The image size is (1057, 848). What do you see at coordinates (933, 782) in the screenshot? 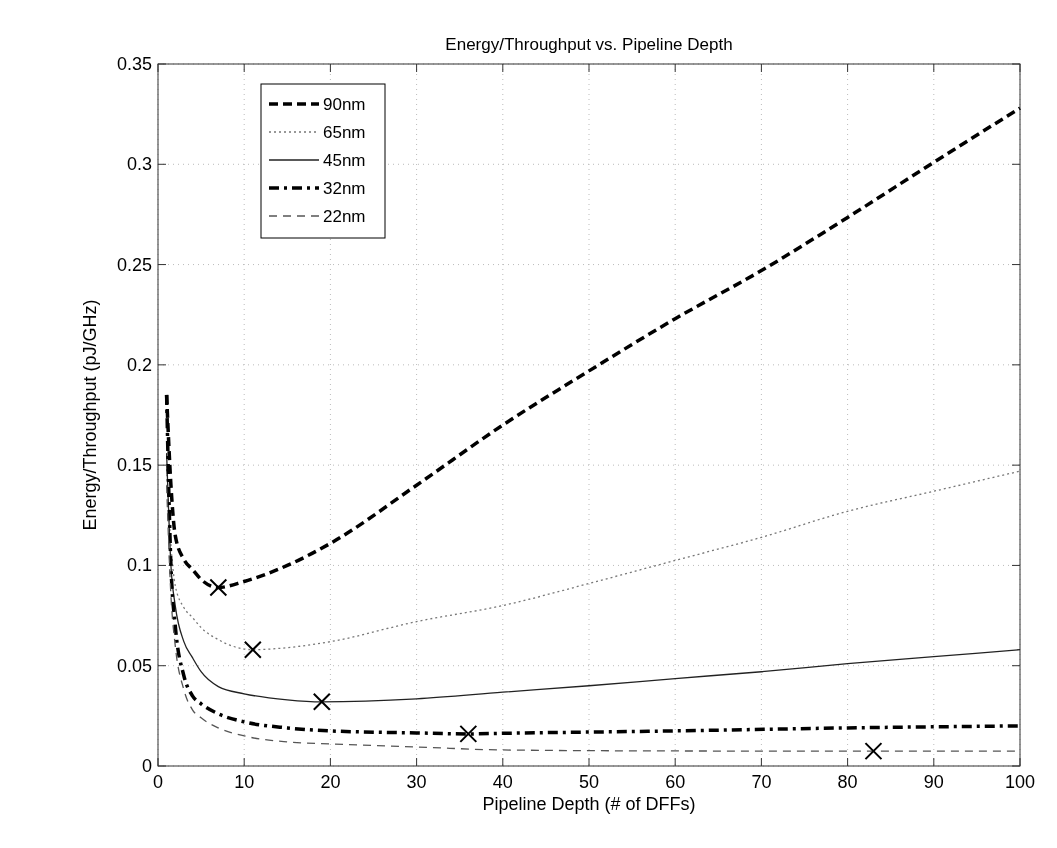
I see `x-tick-label: 90` at bounding box center [933, 782].